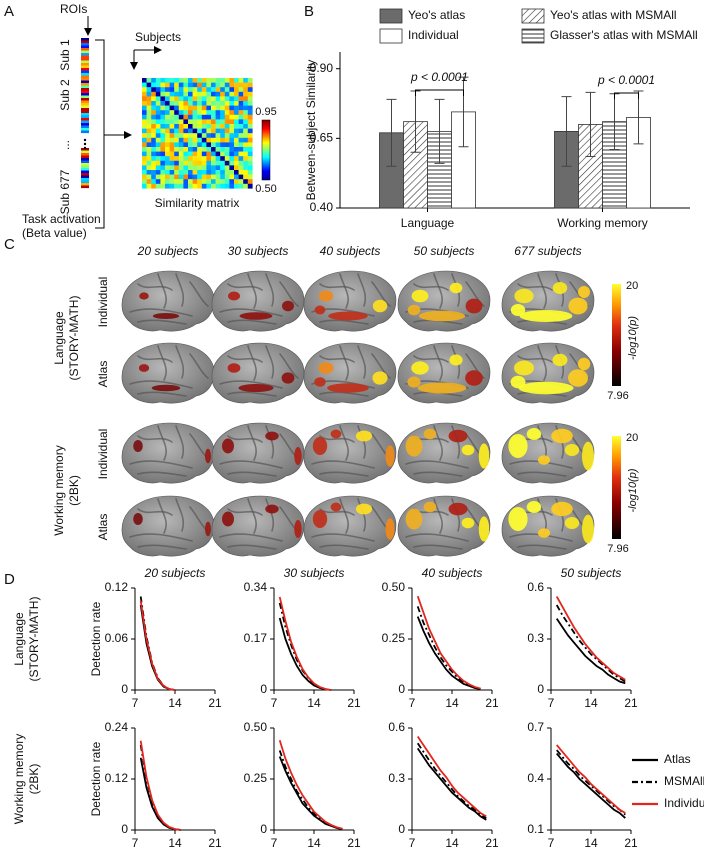 The image size is (704, 851). Describe the element at coordinates (439, 131) in the screenshot. I see `error-bar` at that location.